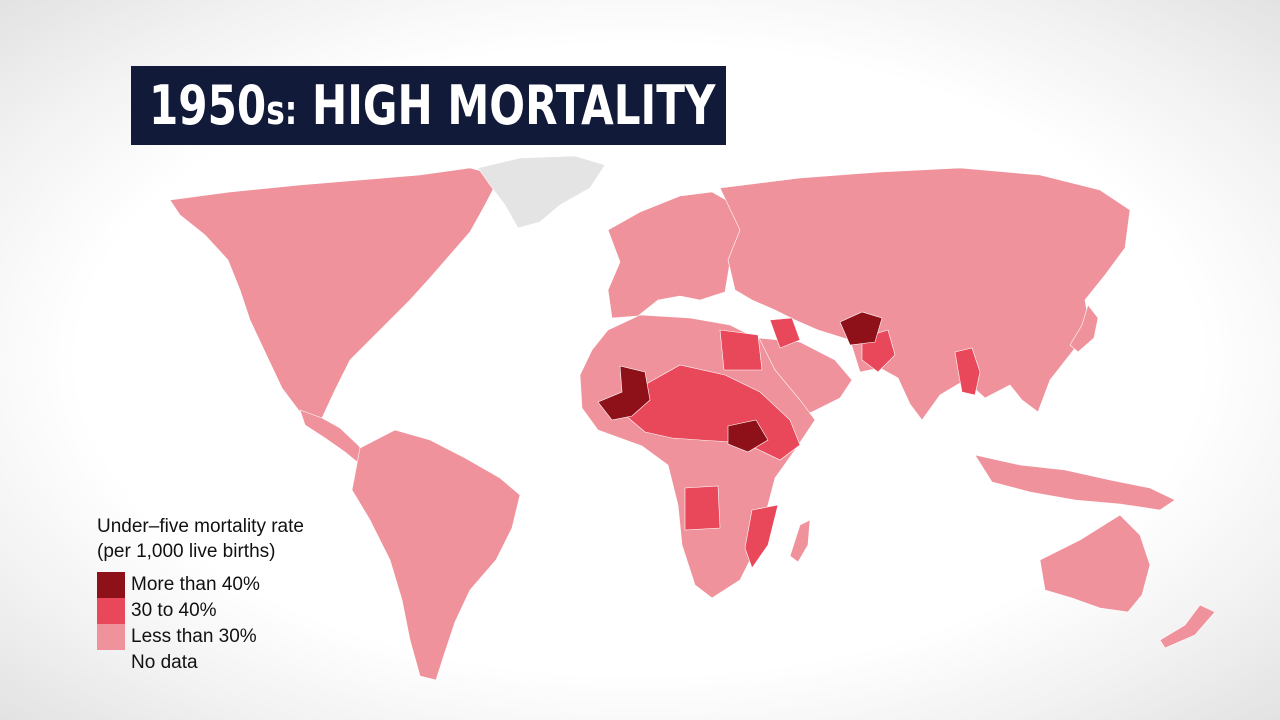 This screenshot has width=1280, height=720. Describe the element at coordinates (208, 105) in the screenshot. I see `title-year: 1950` at that location.